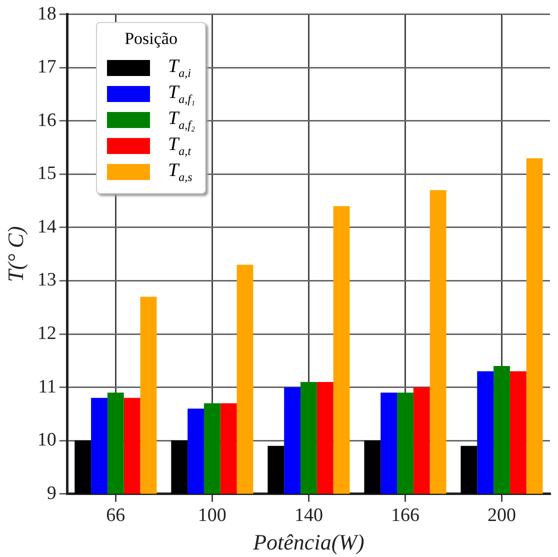 Image resolution: width=558 pixels, height=557 pixels. I want to click on y-tick-label: 13, so click(46, 280).